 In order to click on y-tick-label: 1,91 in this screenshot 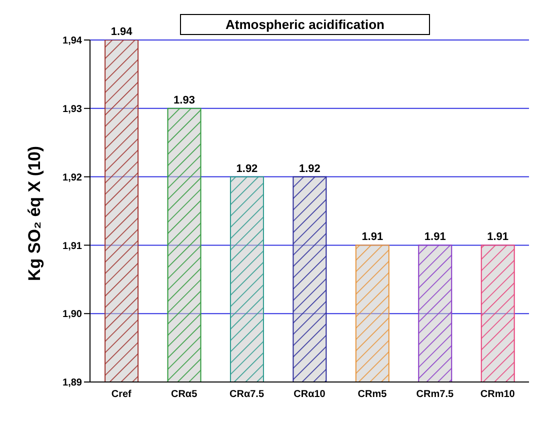, I will do `click(72, 246)`.